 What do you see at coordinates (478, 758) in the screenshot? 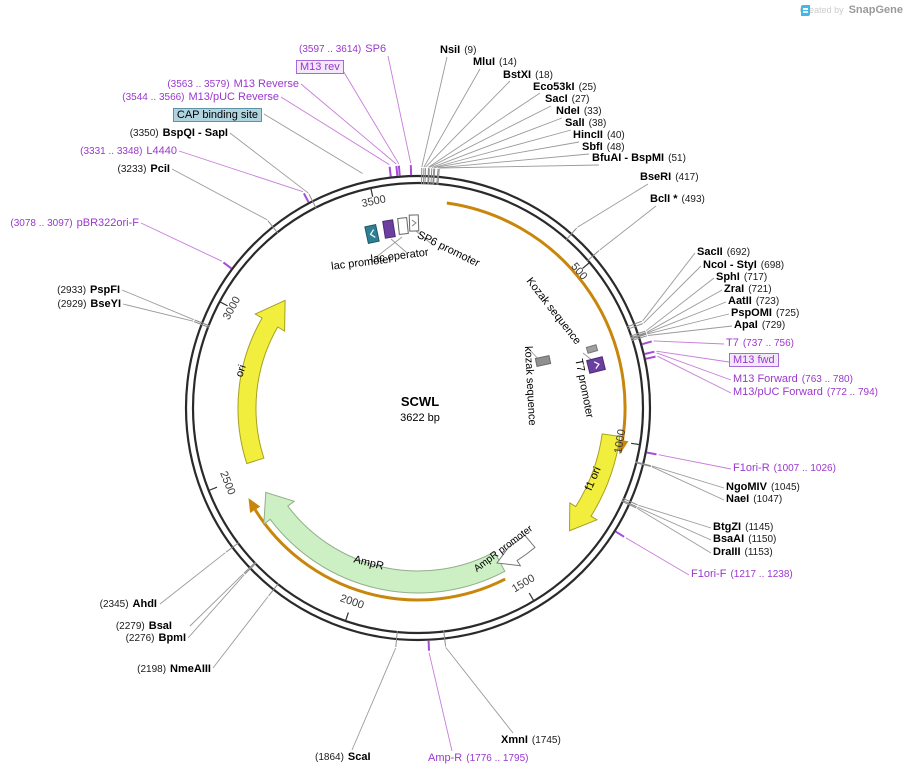
I see `callout-amp-r: Amp-R (1776 .. 1795)` at bounding box center [478, 758].